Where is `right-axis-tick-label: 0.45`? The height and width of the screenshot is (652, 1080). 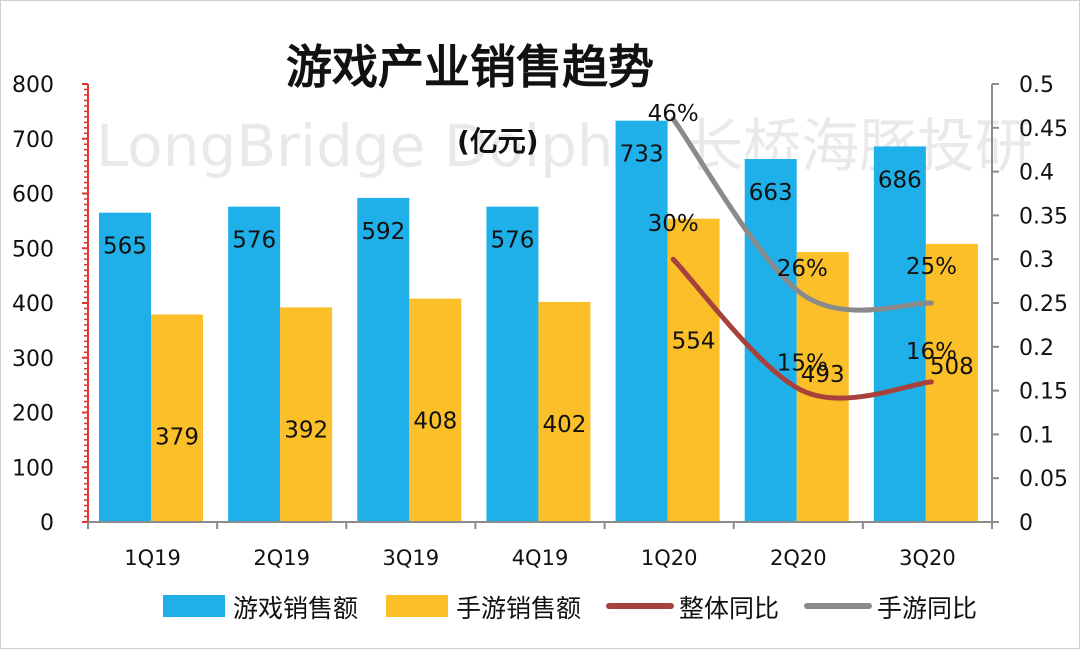
right-axis-tick-label: 0.45 is located at coordinates (1043, 129).